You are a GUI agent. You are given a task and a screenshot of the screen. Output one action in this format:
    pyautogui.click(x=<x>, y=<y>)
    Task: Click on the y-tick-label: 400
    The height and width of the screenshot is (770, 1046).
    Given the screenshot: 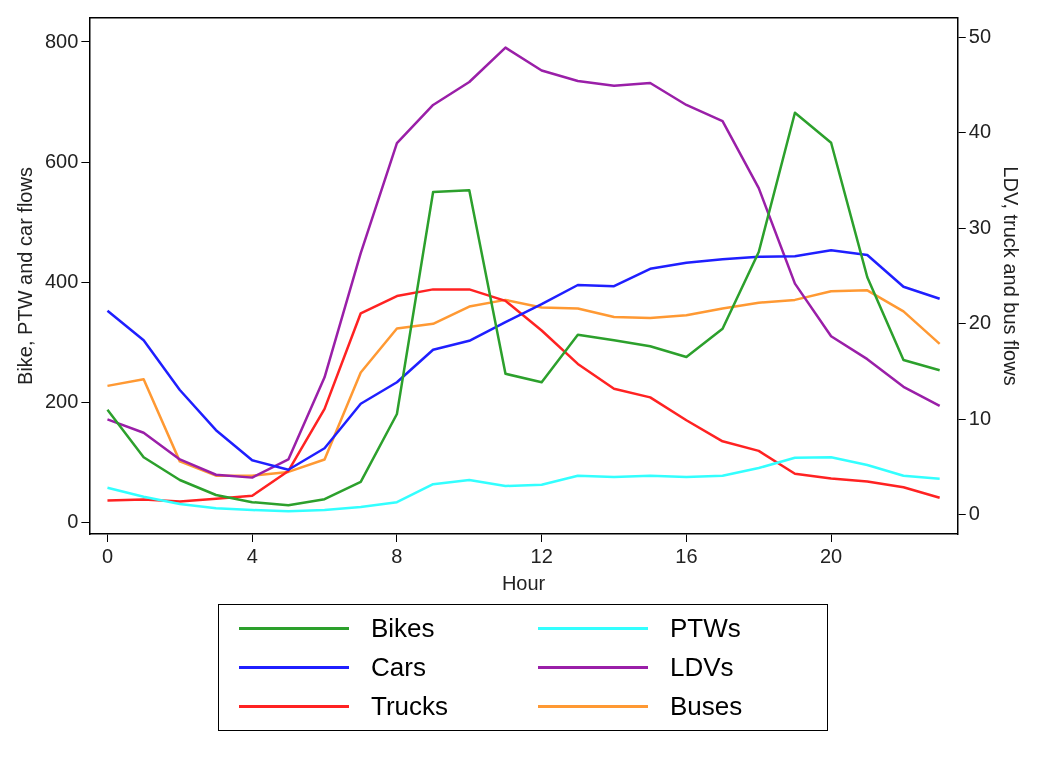 What is the action you would take?
    pyautogui.click(x=61, y=280)
    